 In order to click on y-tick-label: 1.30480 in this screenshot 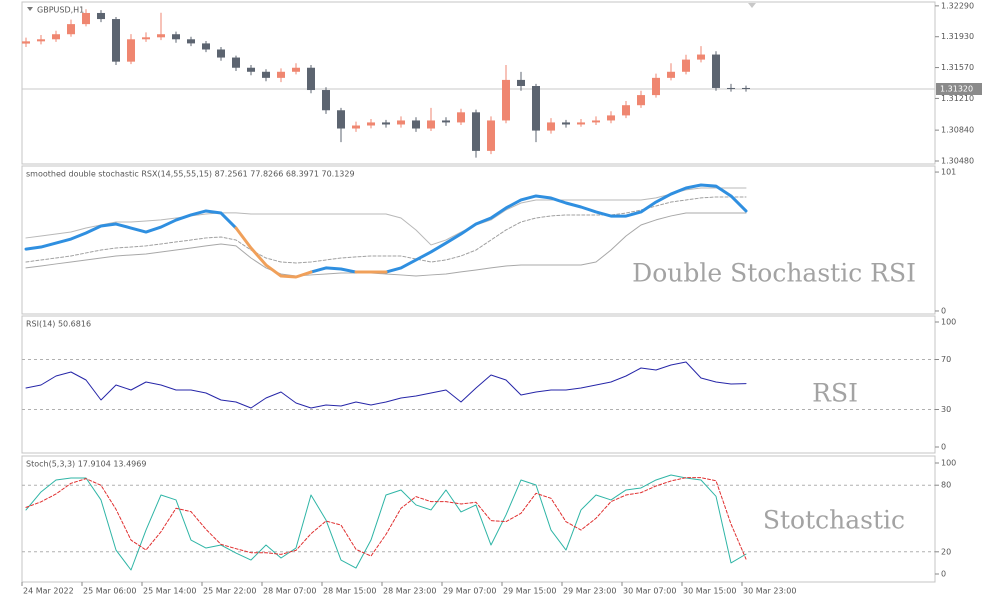, I will do `click(957, 161)`.